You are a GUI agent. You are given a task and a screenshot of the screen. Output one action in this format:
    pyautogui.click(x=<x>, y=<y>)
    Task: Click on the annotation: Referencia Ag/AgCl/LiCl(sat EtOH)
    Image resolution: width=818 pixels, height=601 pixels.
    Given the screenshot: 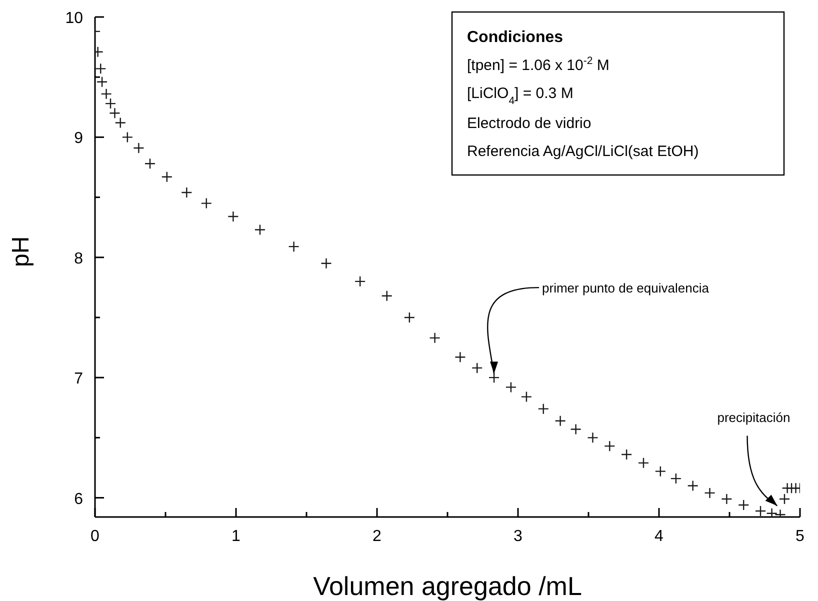 What is the action you would take?
    pyautogui.click(x=583, y=151)
    